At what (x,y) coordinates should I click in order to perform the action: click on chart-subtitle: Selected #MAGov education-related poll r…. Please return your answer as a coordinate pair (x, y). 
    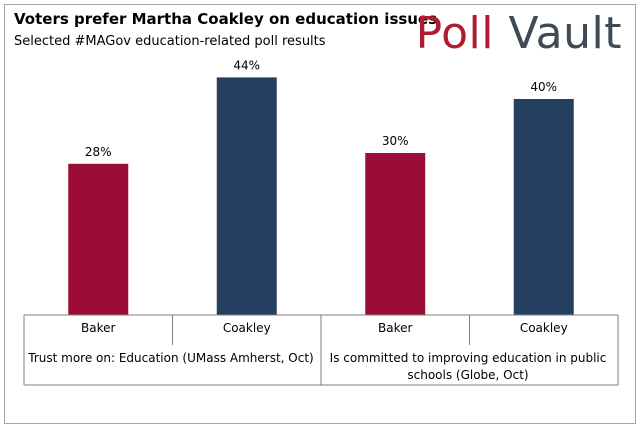
    Looking at the image, I should click on (170, 41).